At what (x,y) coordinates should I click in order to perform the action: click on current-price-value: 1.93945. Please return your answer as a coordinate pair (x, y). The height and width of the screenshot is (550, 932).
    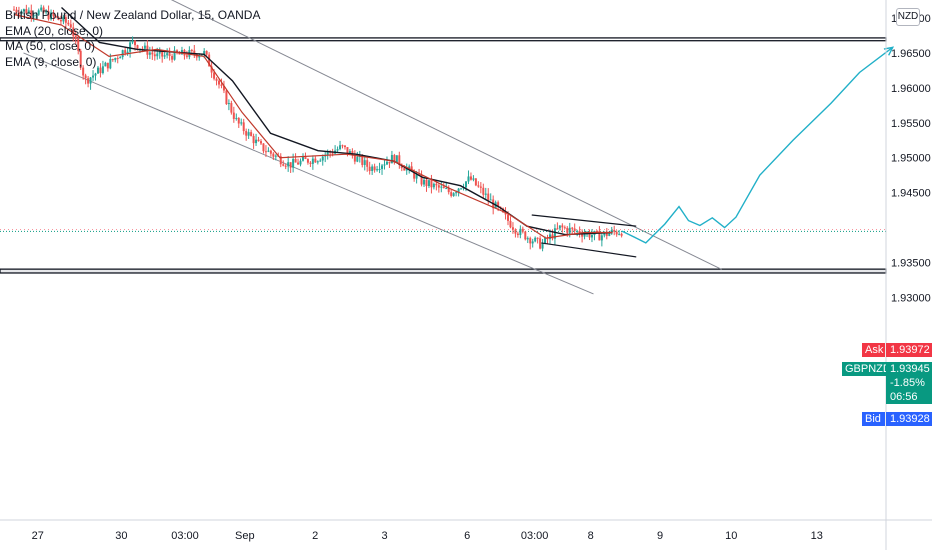
    Looking at the image, I should click on (909, 369).